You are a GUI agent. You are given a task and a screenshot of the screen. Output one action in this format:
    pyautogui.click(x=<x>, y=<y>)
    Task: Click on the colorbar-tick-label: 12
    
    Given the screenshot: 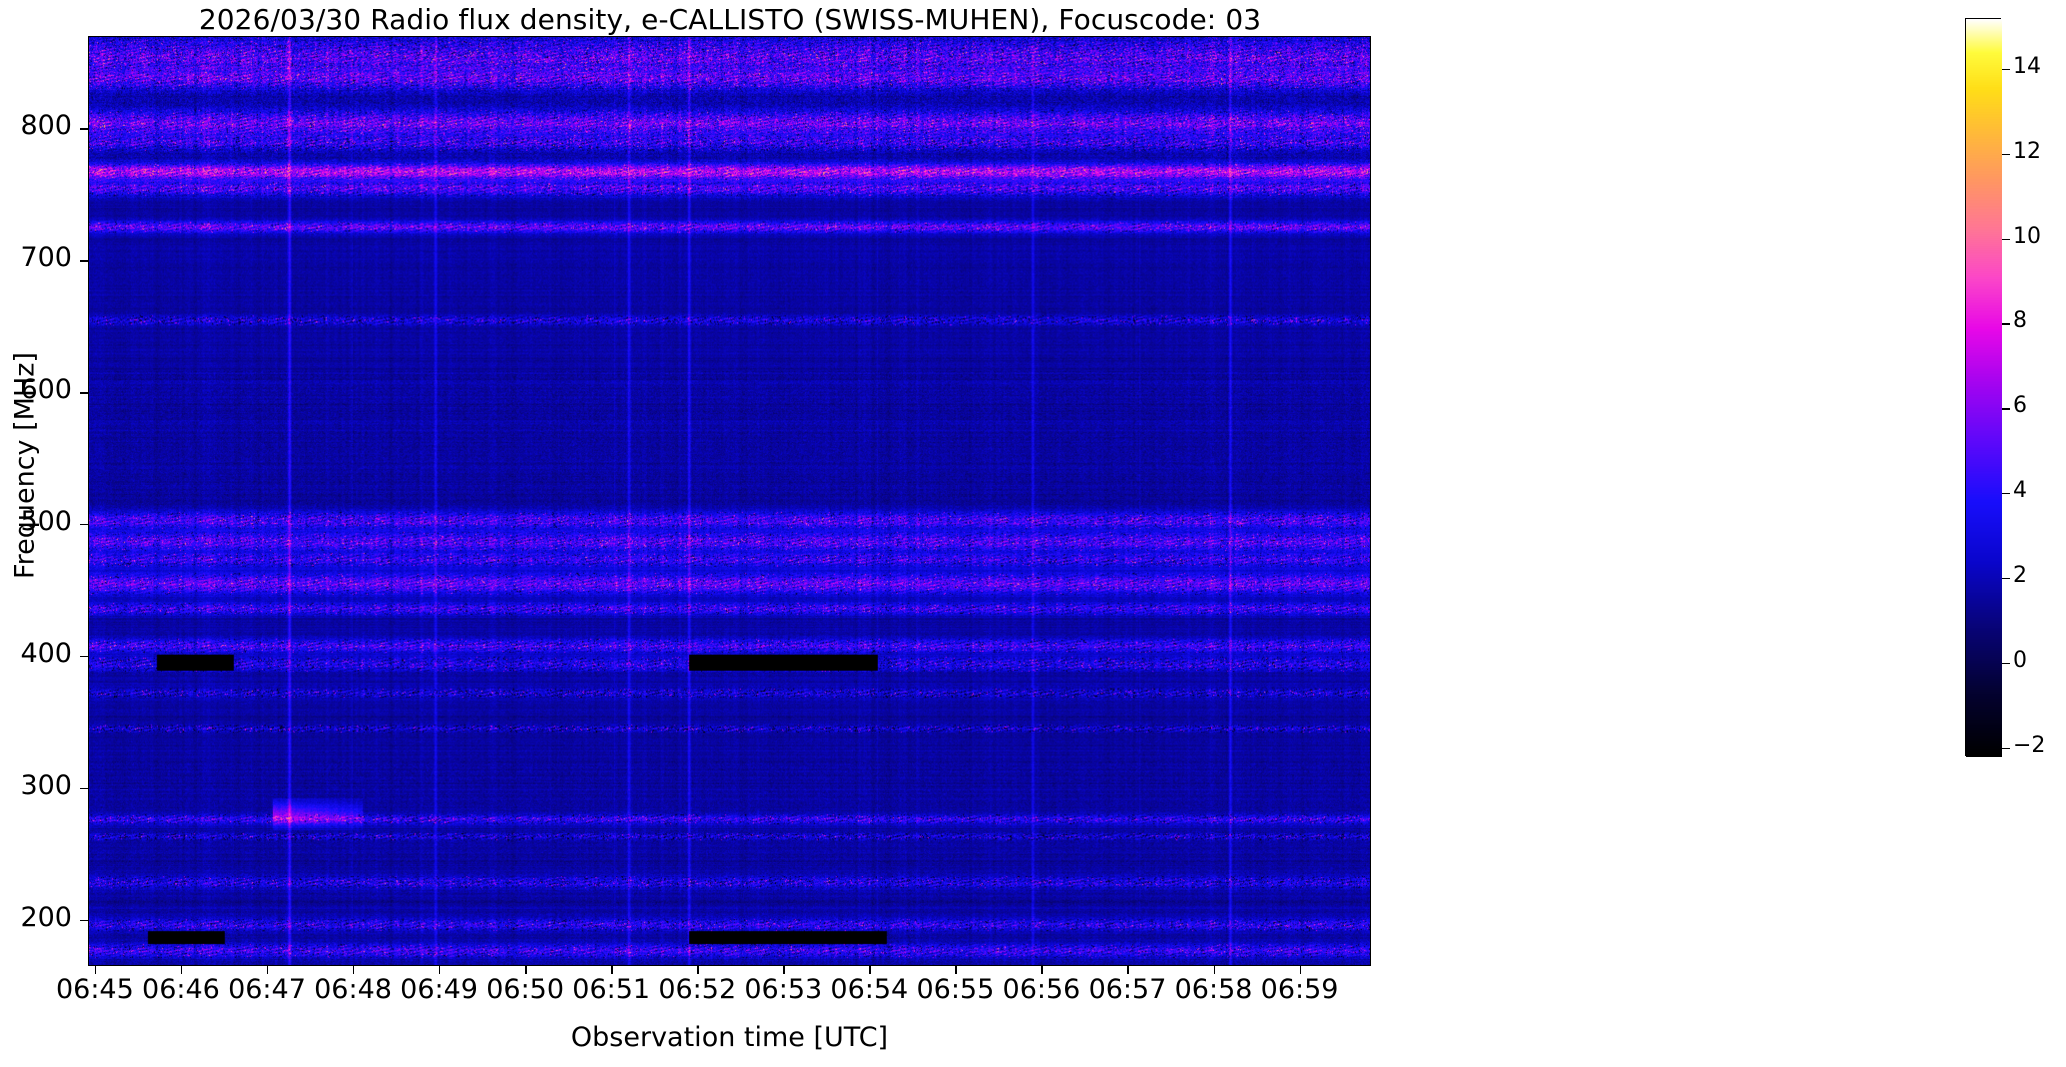 What is the action you would take?
    pyautogui.click(x=2027, y=151)
    